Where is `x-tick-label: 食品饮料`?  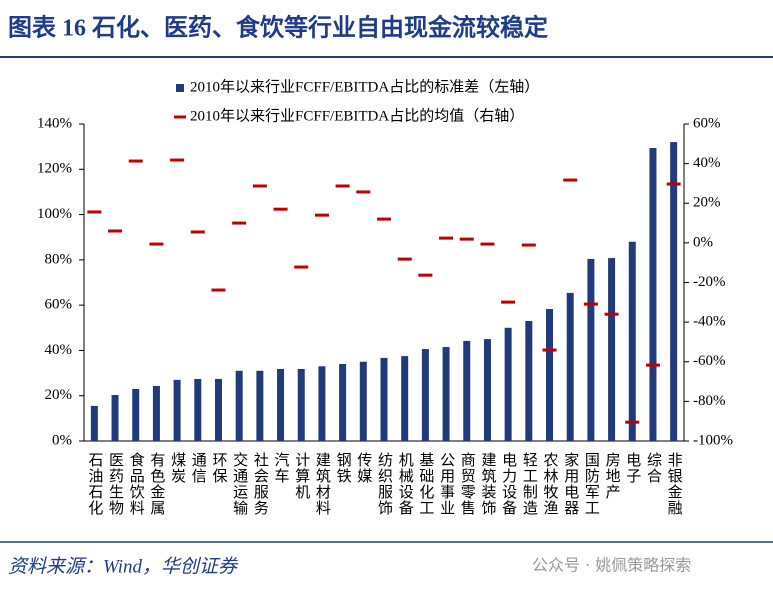 x-tick-label: 食品饮料 is located at coordinates (136, 484).